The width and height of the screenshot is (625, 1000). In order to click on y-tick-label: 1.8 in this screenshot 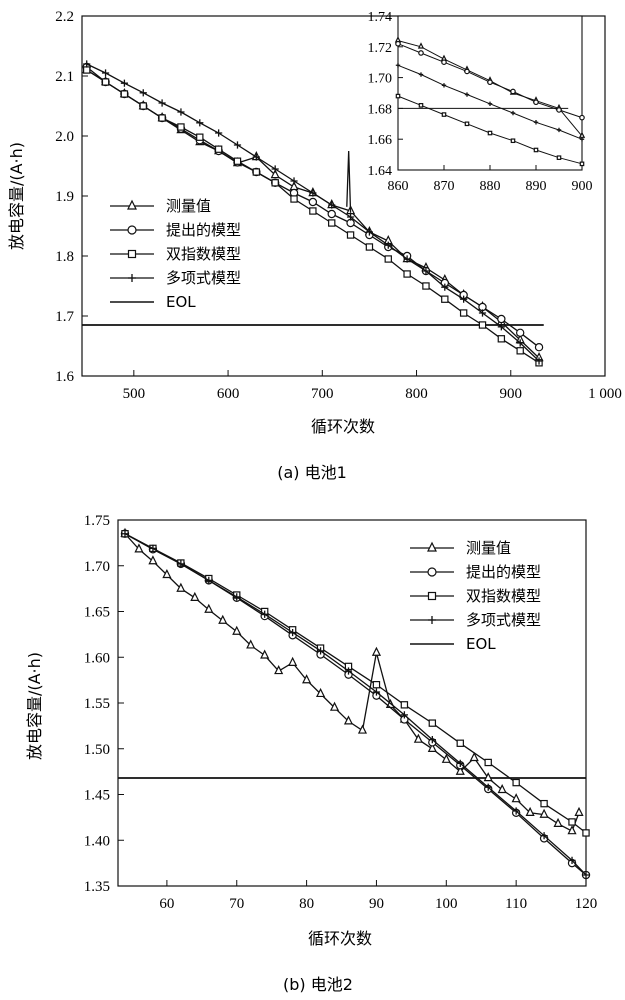, I will do `click(64, 257)`.